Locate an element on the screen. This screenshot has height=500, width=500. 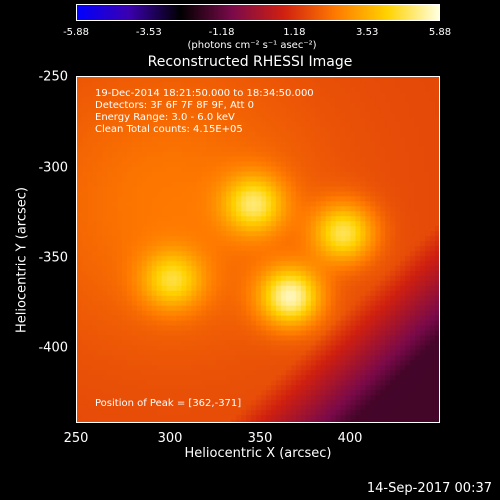
colorbar-tick: -3.53 is located at coordinates (148, 32).